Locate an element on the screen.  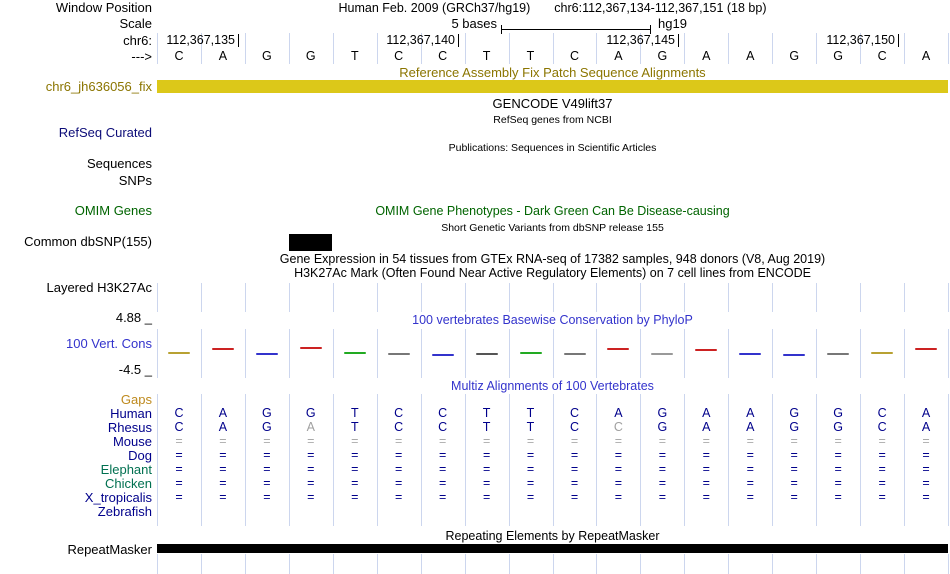
track-label-dog: Dog is located at coordinates (140, 455).